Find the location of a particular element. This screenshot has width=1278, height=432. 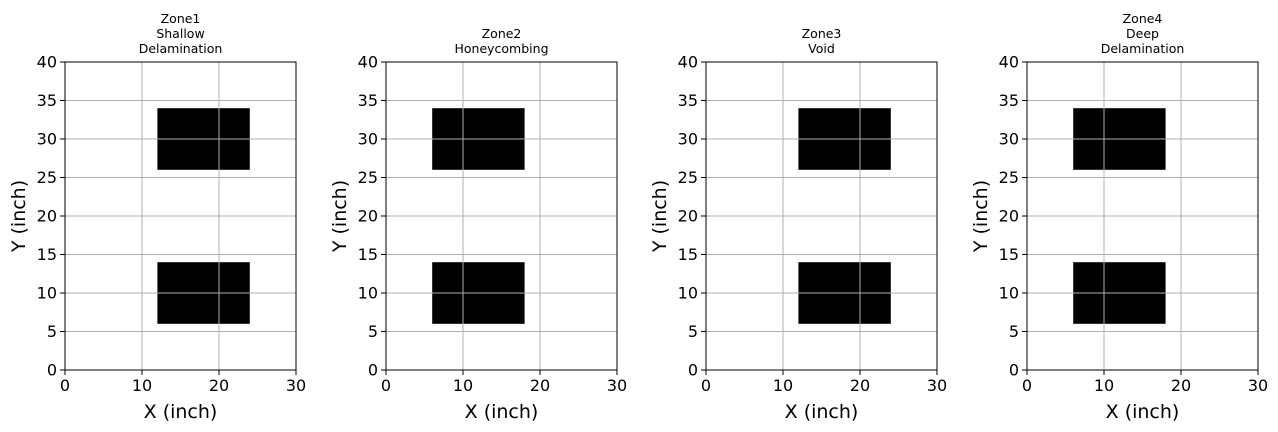

chart-title-line: Void is located at coordinates (821, 48).